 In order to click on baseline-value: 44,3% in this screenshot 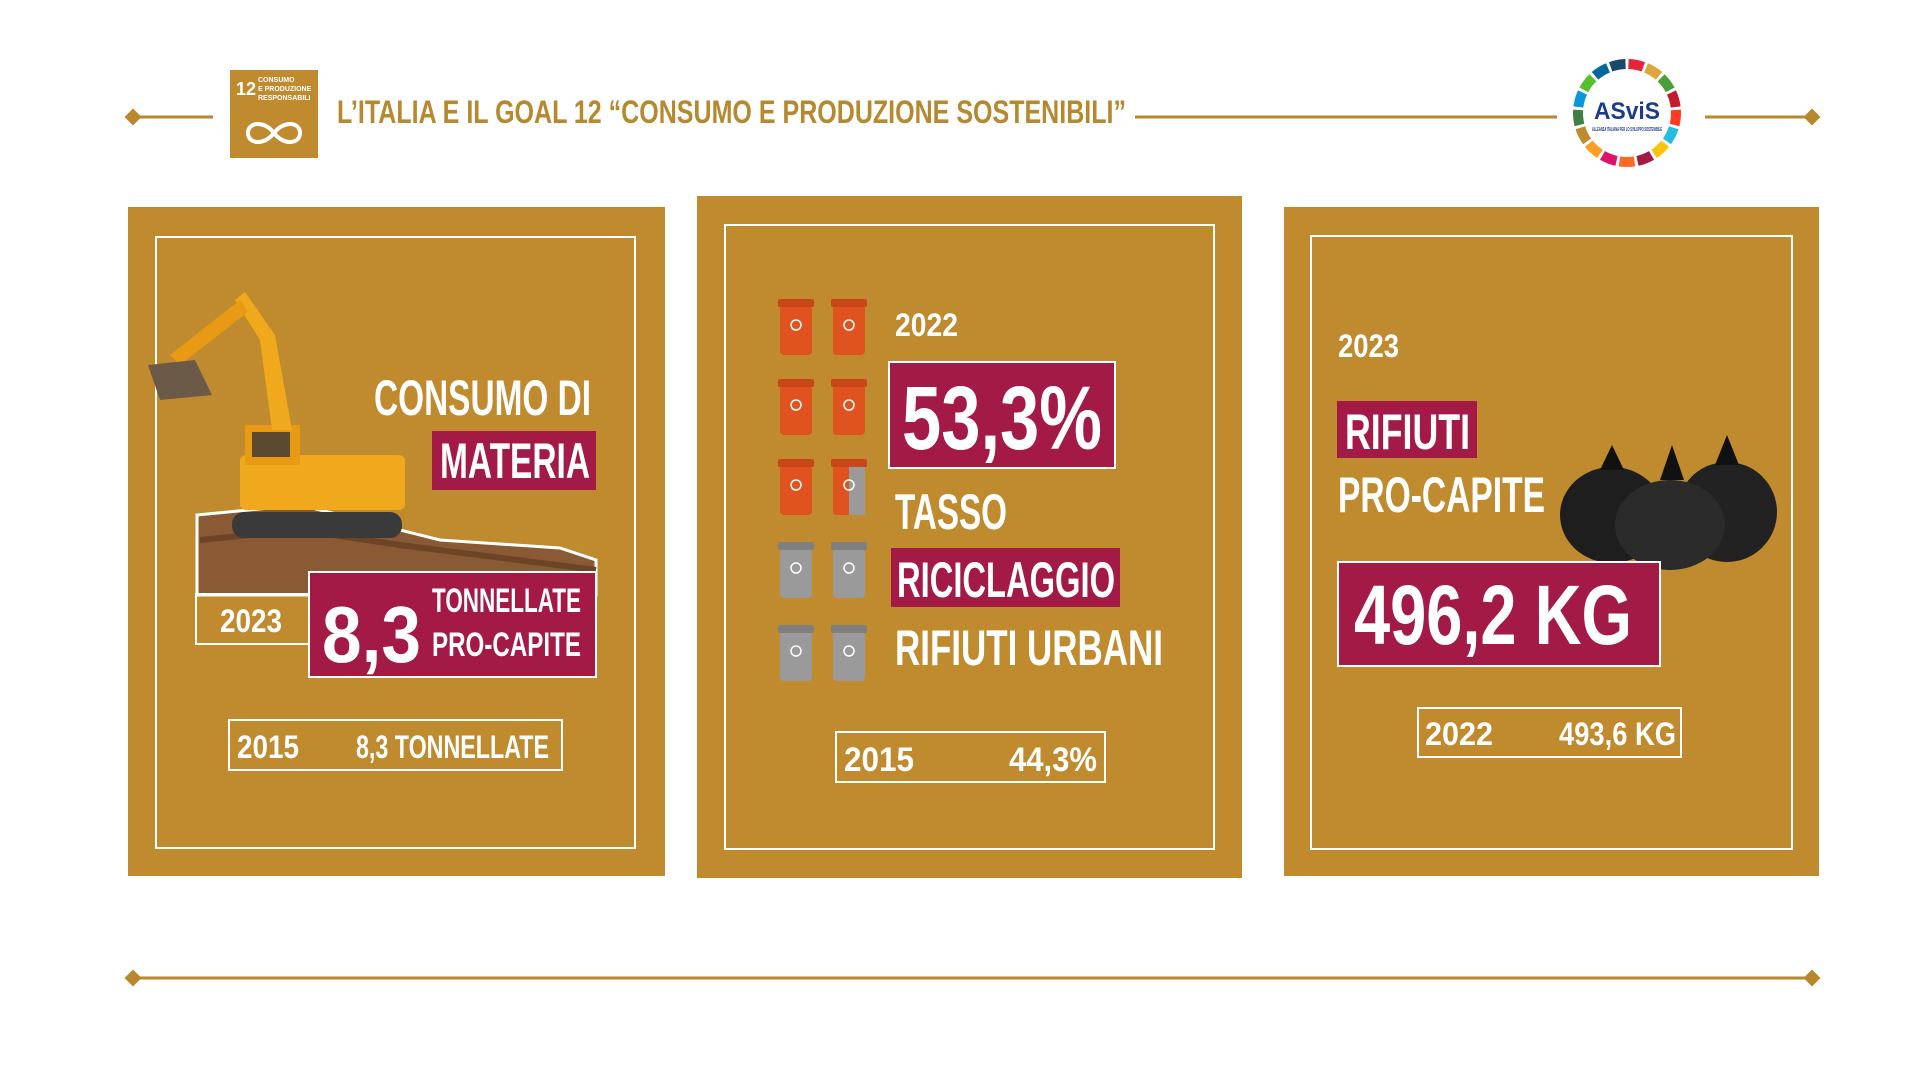, I will do `click(1053, 760)`.